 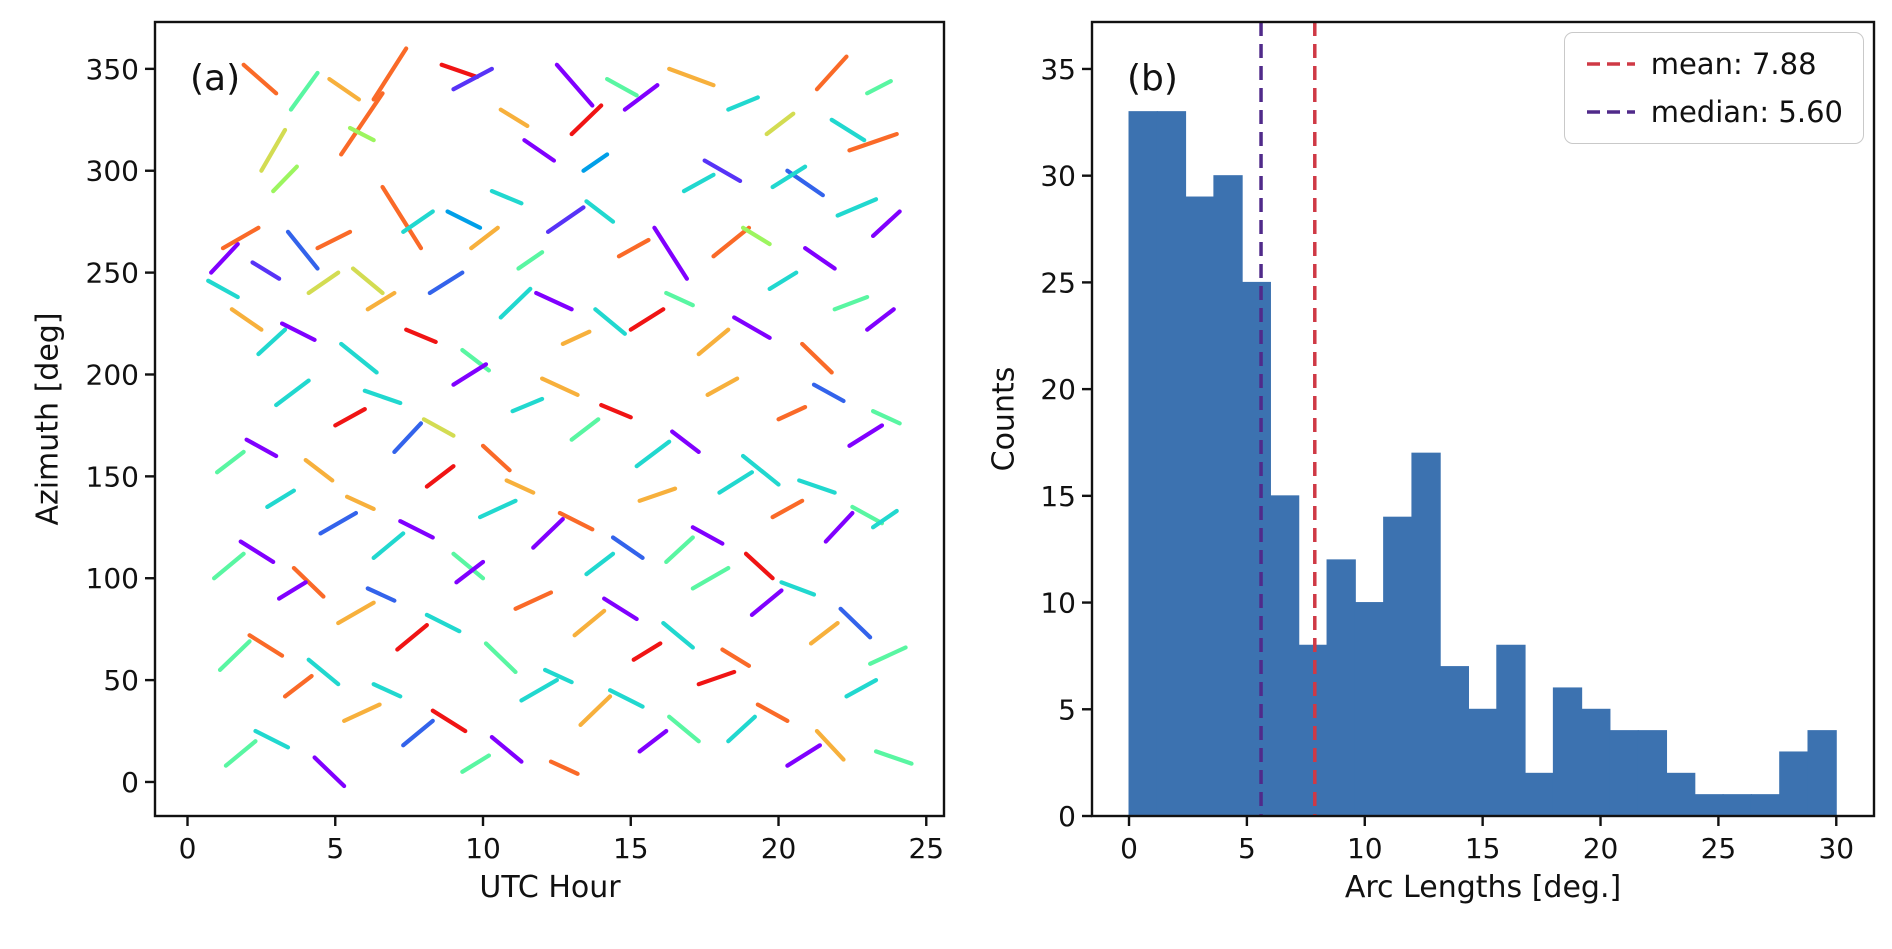 I want to click on panel-a-y-tick-label: 250, so click(x=112, y=273).